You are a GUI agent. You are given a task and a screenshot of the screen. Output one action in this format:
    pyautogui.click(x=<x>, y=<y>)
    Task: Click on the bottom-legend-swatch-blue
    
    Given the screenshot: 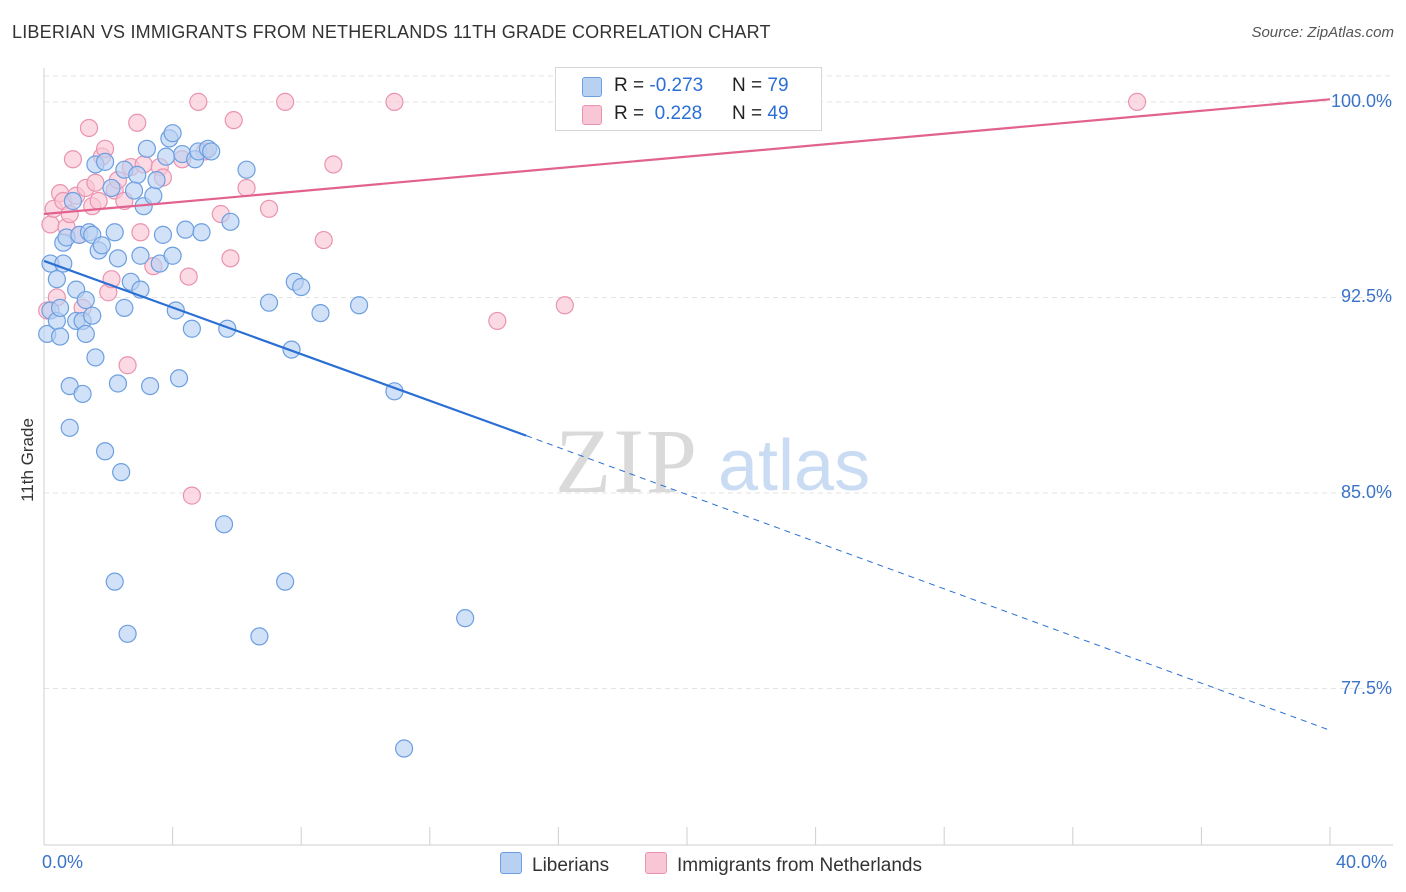 What is the action you would take?
    pyautogui.click(x=511, y=863)
    